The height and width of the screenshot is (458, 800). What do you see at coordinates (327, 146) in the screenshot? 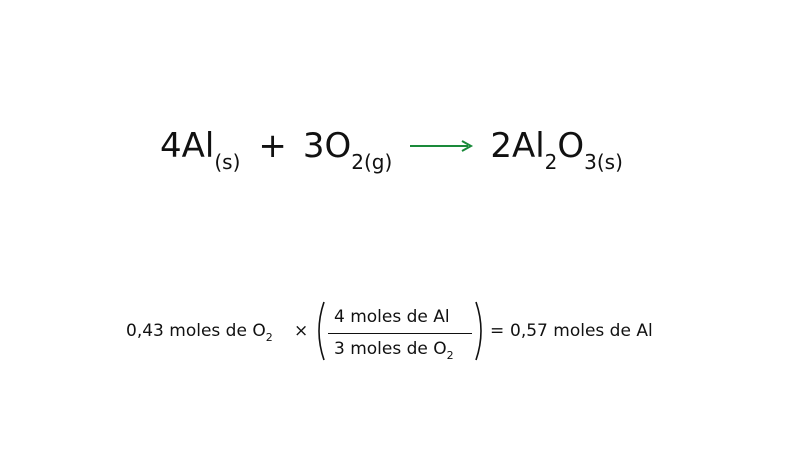
I see `reactant-oxygen-formula: 3O` at bounding box center [327, 146].